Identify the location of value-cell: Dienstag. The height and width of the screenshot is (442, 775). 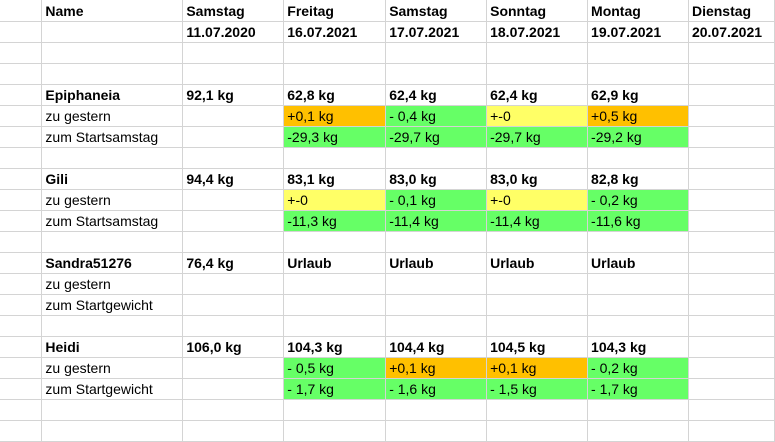
(731, 11).